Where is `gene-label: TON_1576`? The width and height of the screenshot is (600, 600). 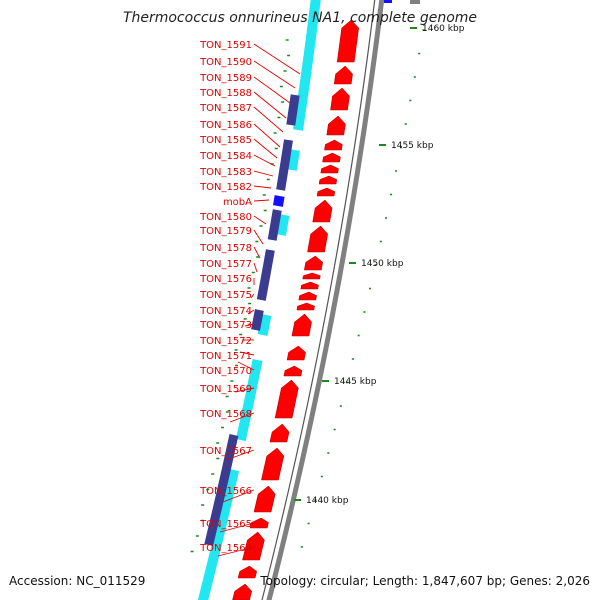 gene-label: TON_1576 is located at coordinates (225, 279).